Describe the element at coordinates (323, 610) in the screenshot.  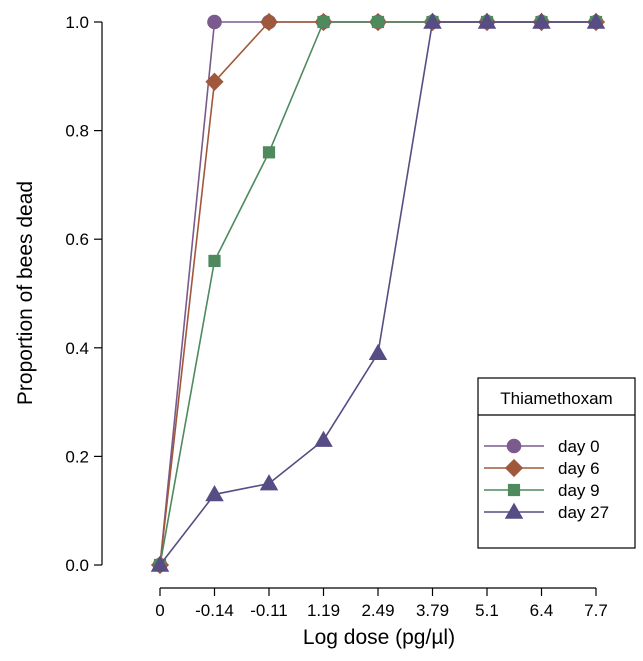
I see `x-tick-label: 1.19` at that location.